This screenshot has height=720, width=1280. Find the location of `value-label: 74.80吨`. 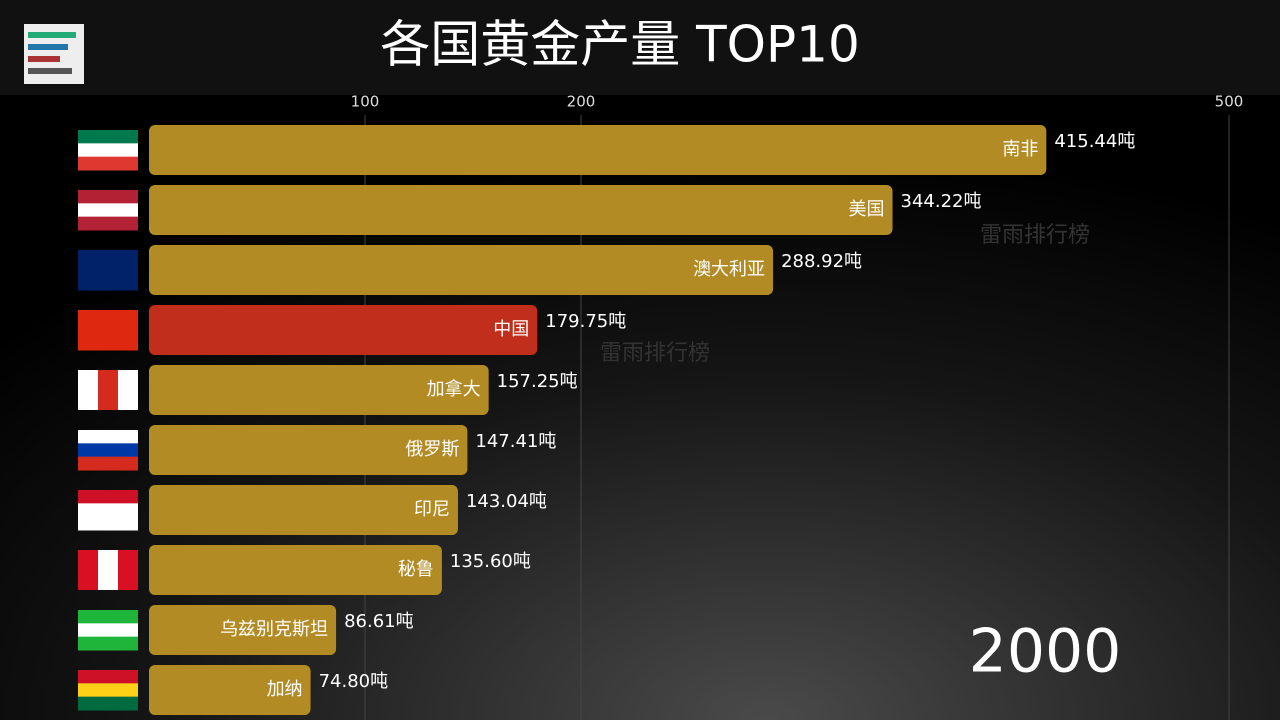

value-label: 74.80吨 is located at coordinates (354, 681).